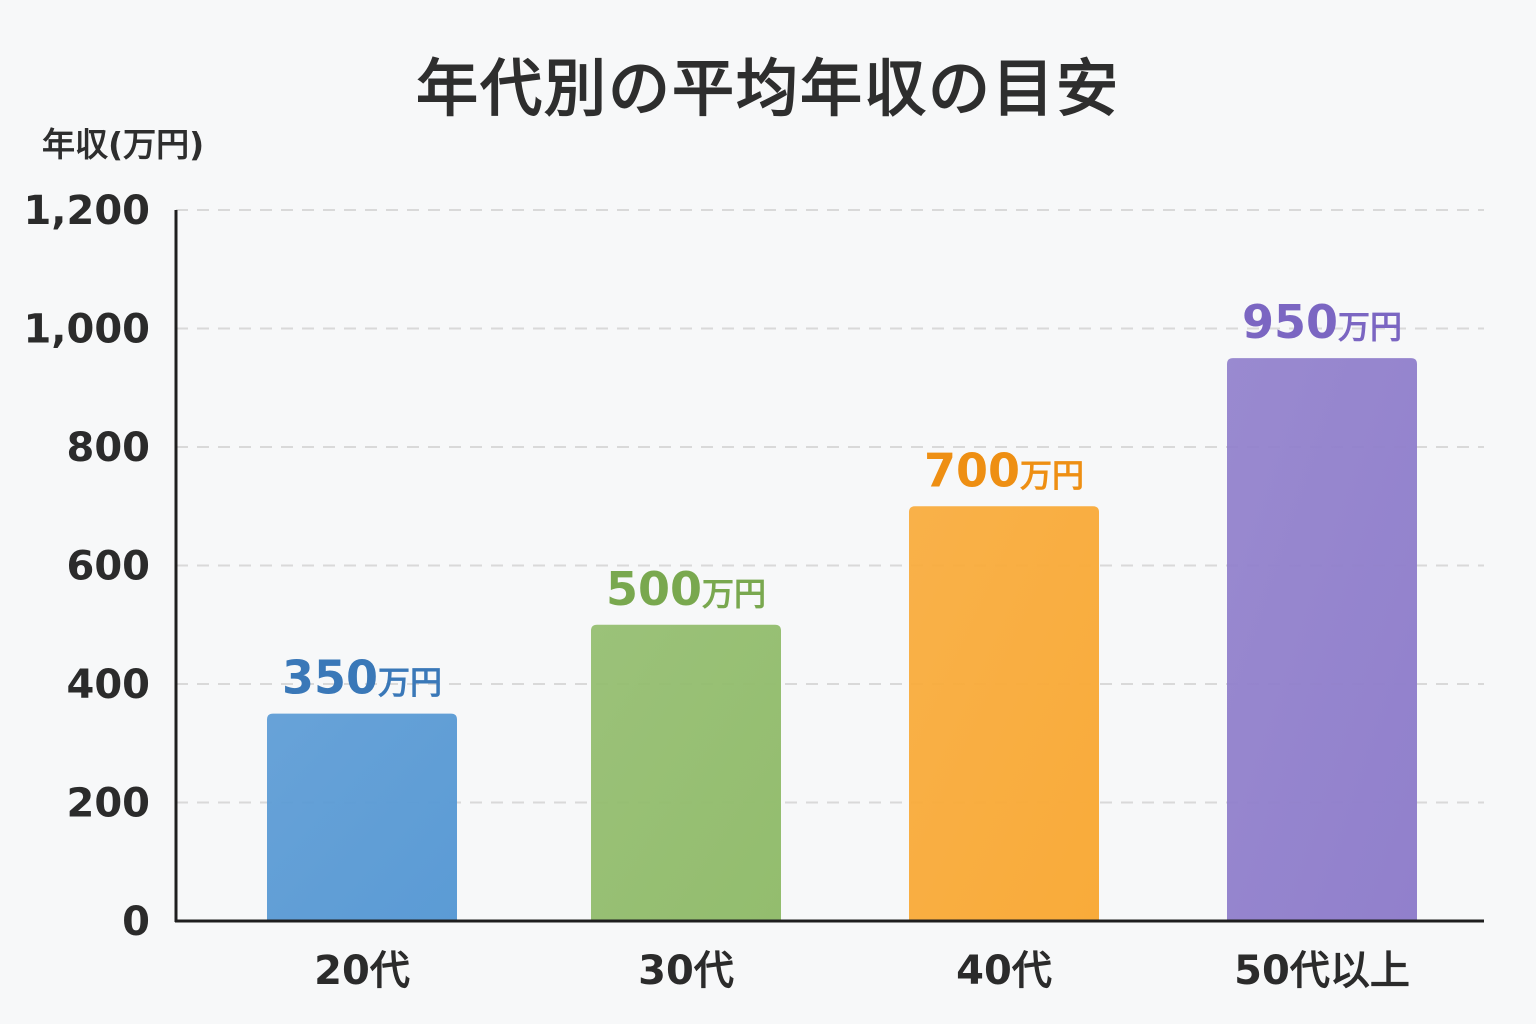 The height and width of the screenshot is (1024, 1536). What do you see at coordinates (362, 971) in the screenshot?
I see `x-tick-label: 20代` at bounding box center [362, 971].